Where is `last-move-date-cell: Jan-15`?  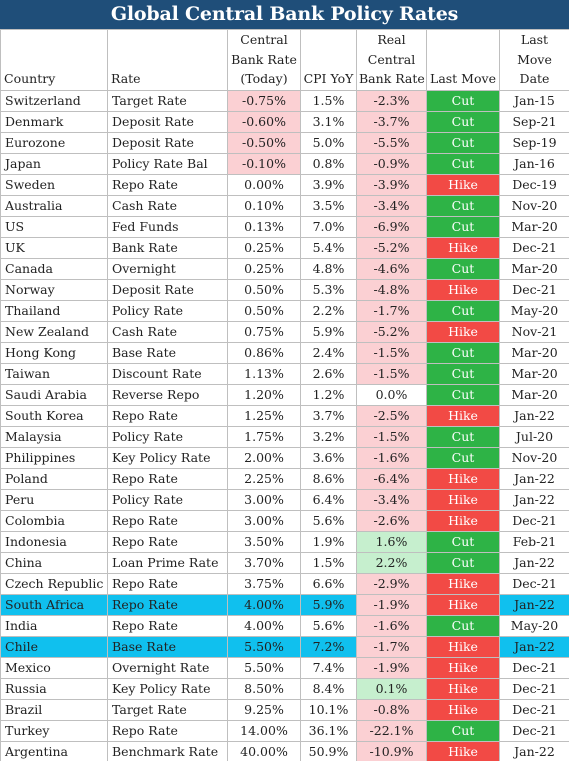
last-move-date-cell: Jan-15 is located at coordinates (534, 100).